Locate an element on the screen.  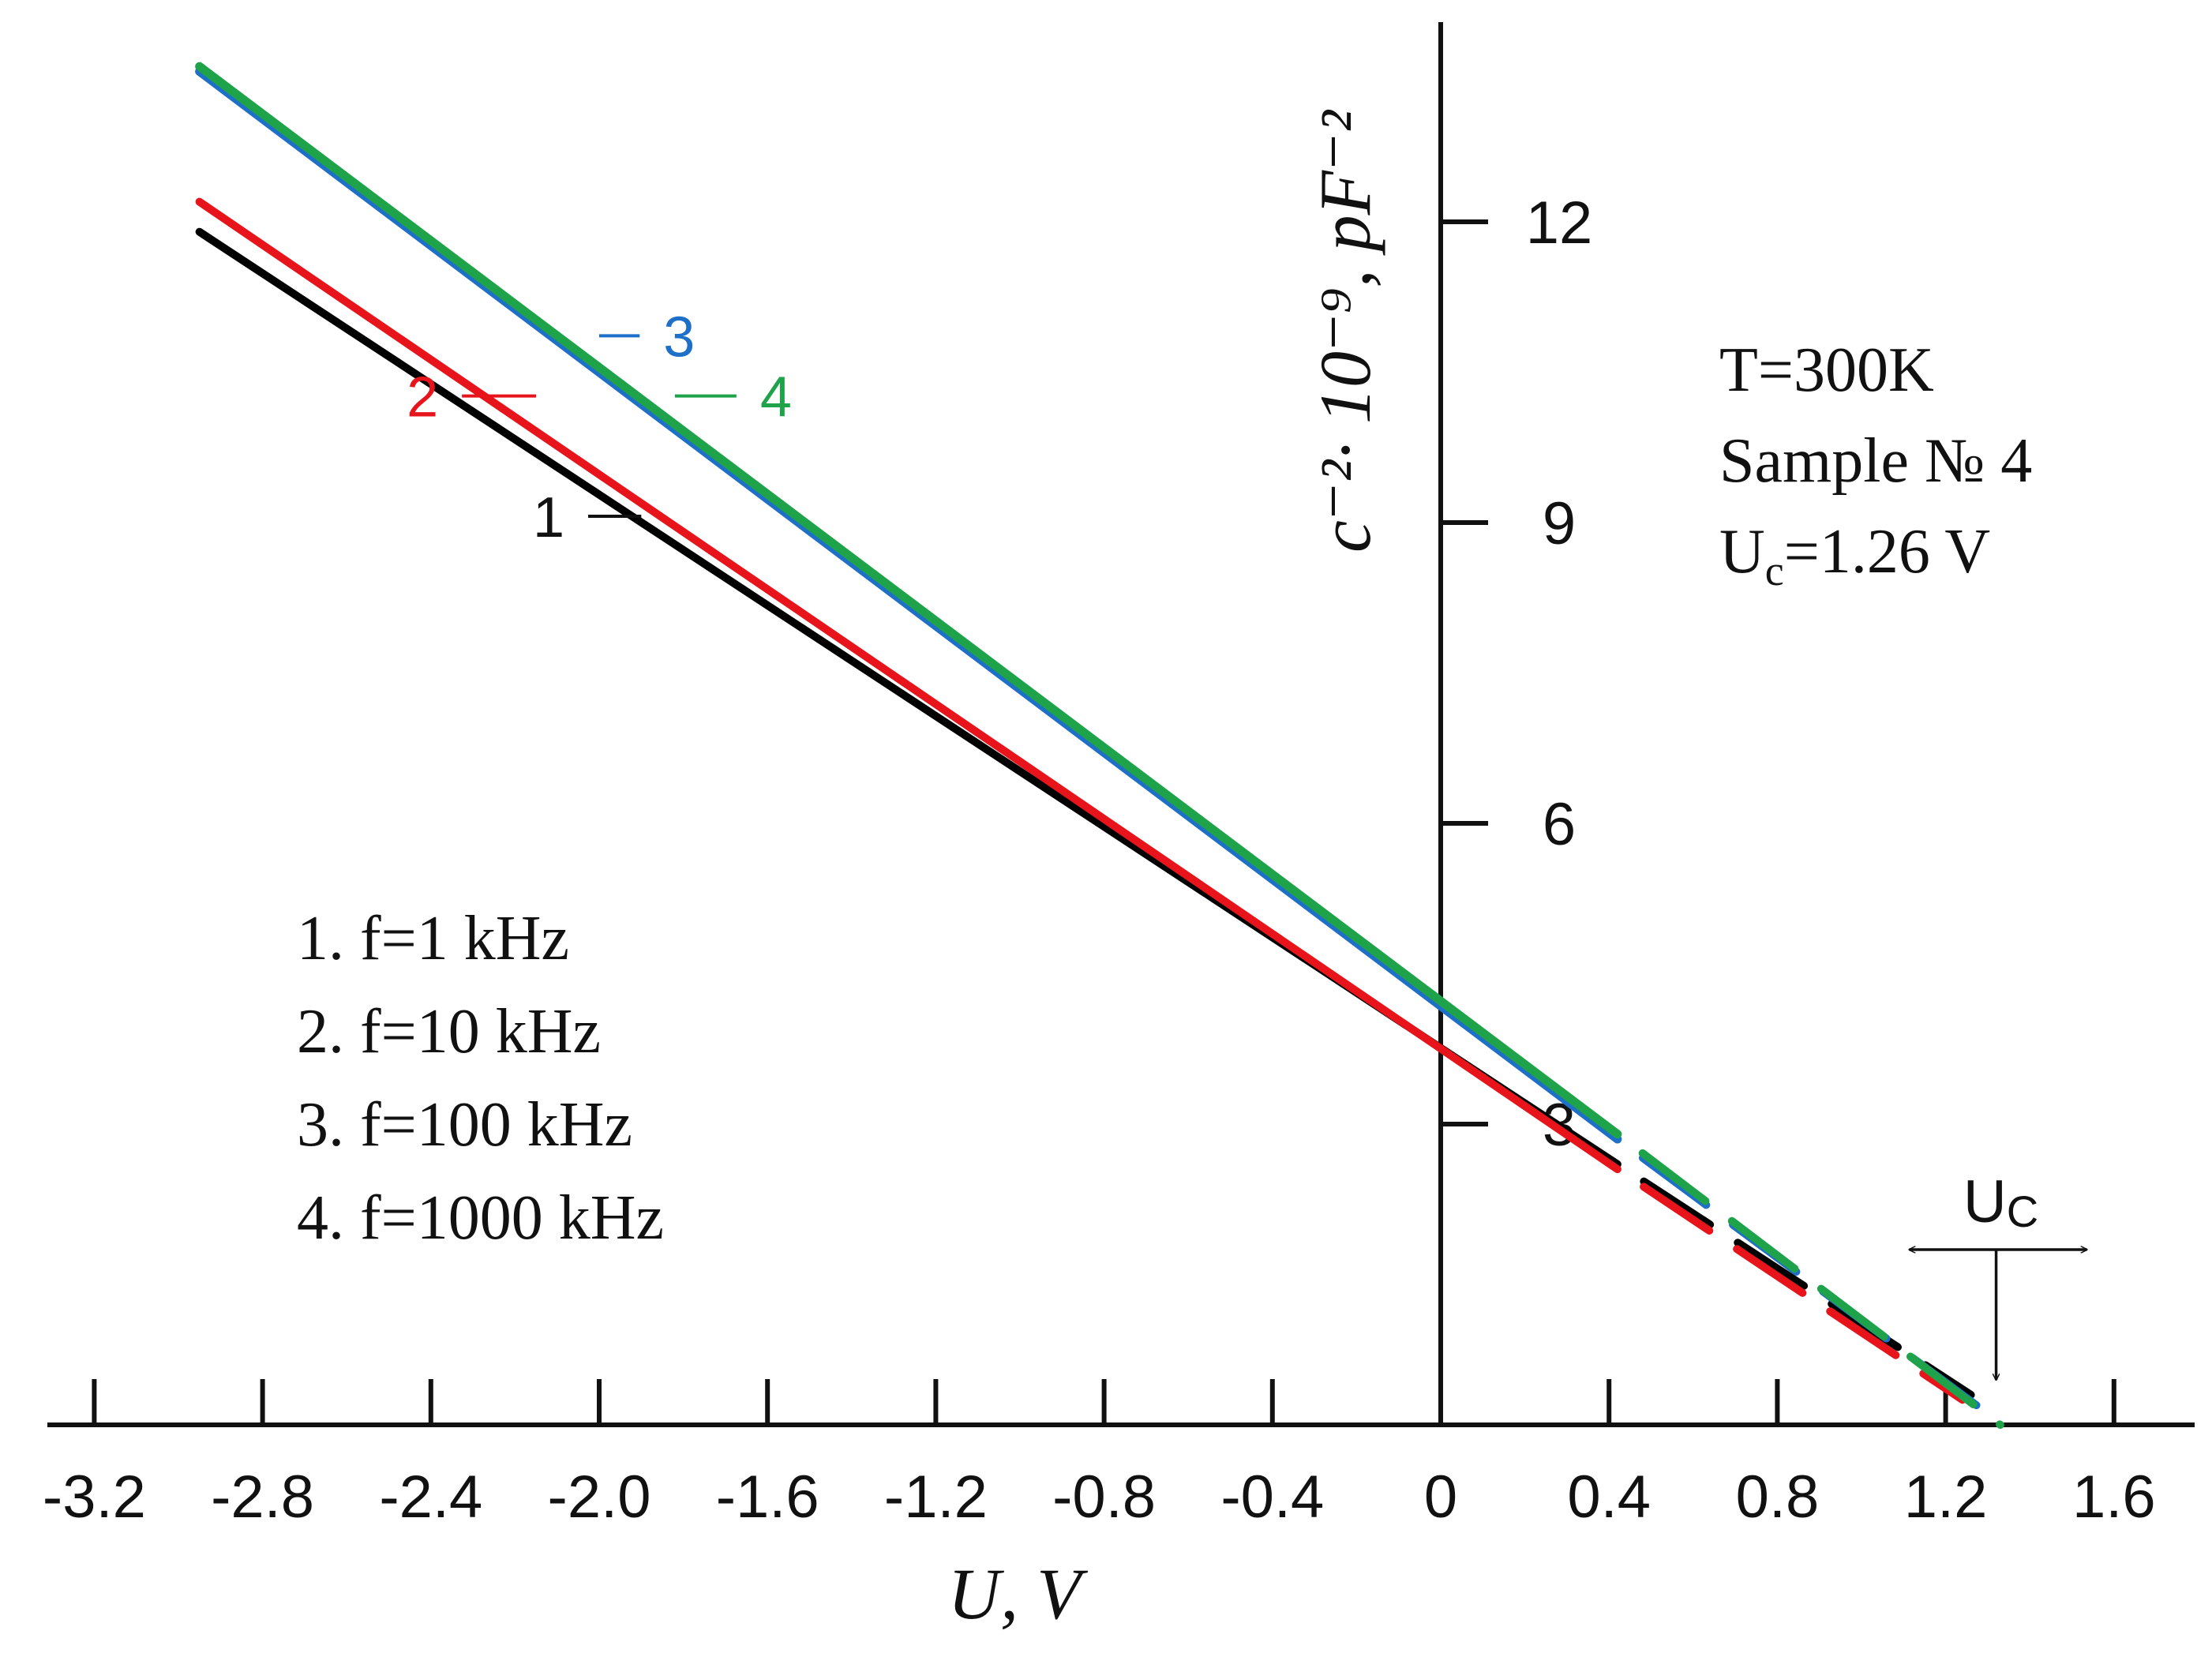
x-tick-label: -2.4 is located at coordinates (430, 1497).